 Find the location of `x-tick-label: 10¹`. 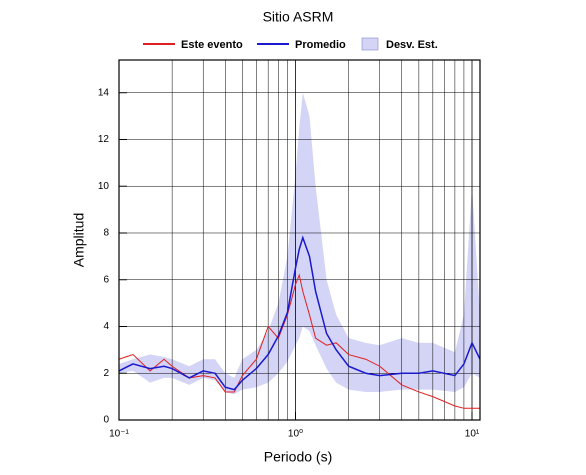

x-tick-label: 10¹ is located at coordinates (472, 434).